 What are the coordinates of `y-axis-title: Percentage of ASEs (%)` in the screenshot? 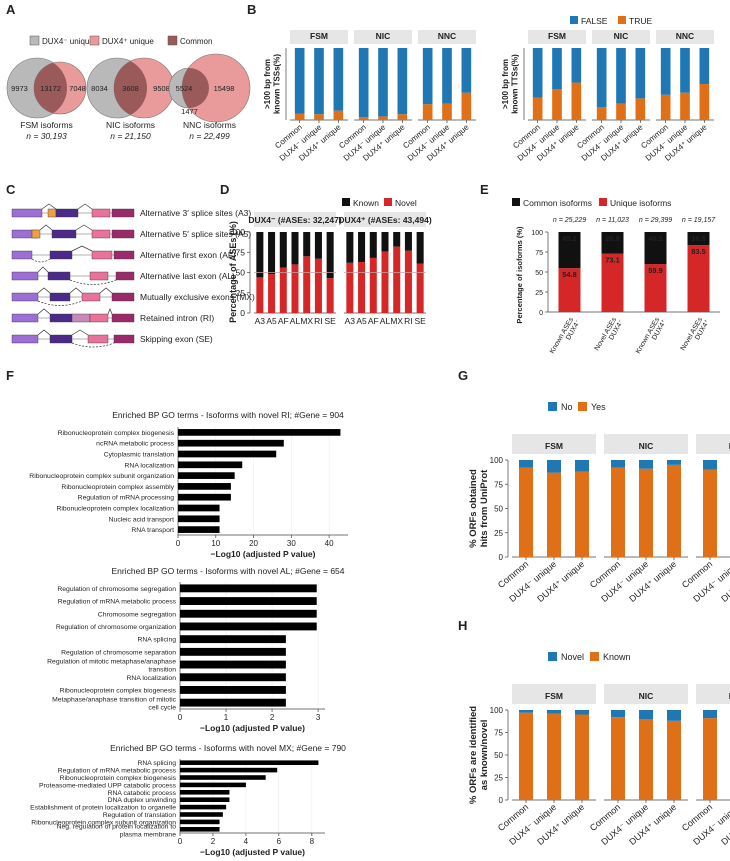 It's located at (233, 272).